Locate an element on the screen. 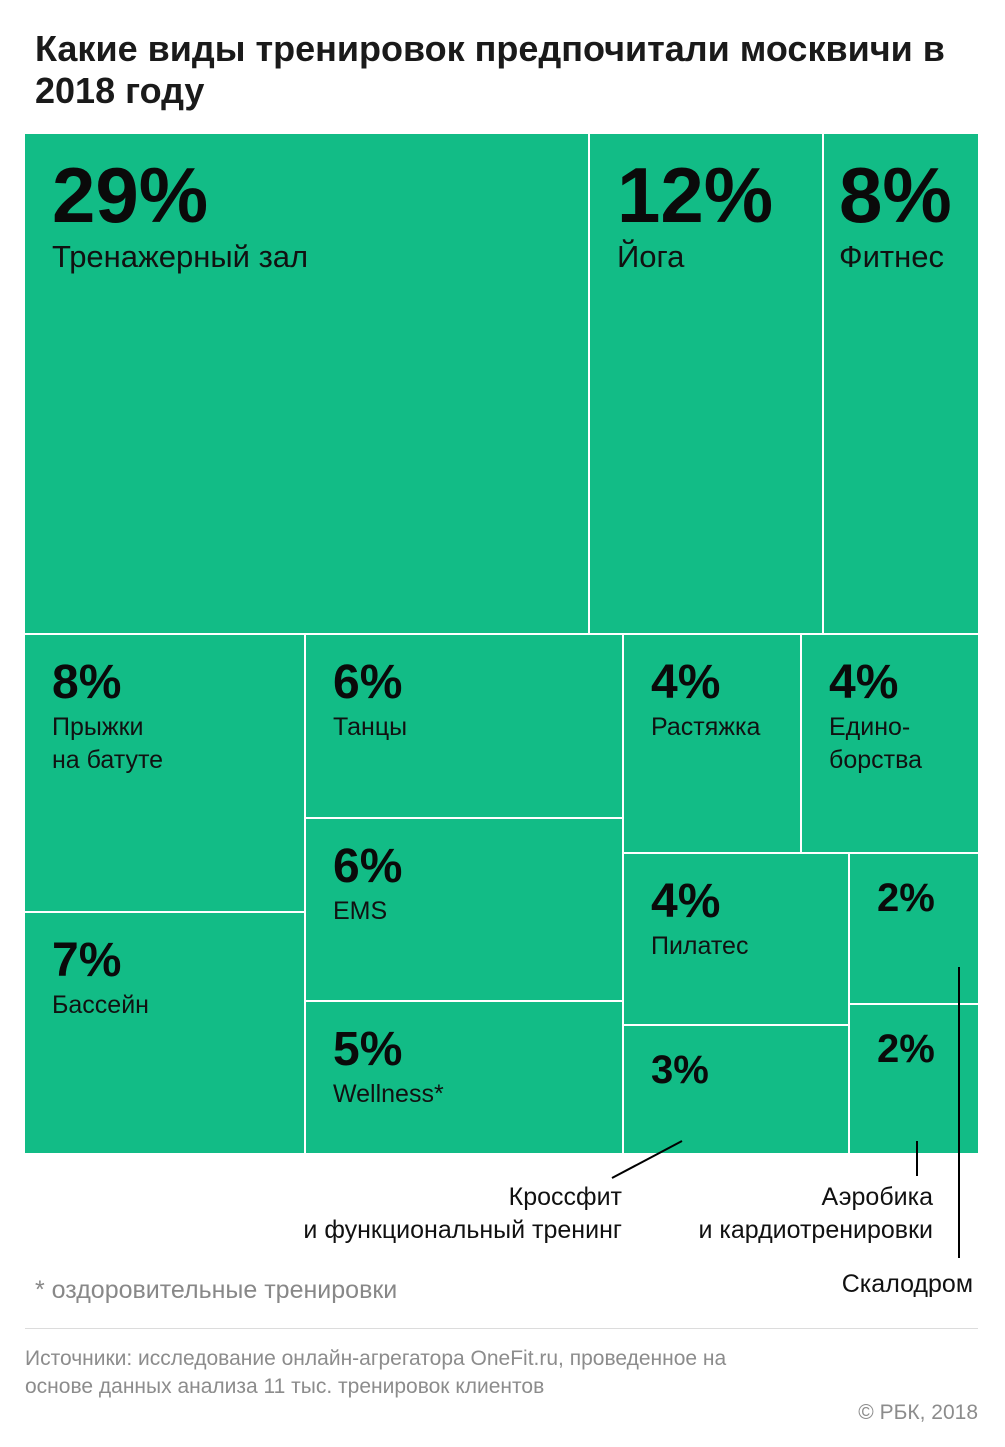 The height and width of the screenshot is (1447, 1005). cell-label: Пилатес is located at coordinates (700, 946).